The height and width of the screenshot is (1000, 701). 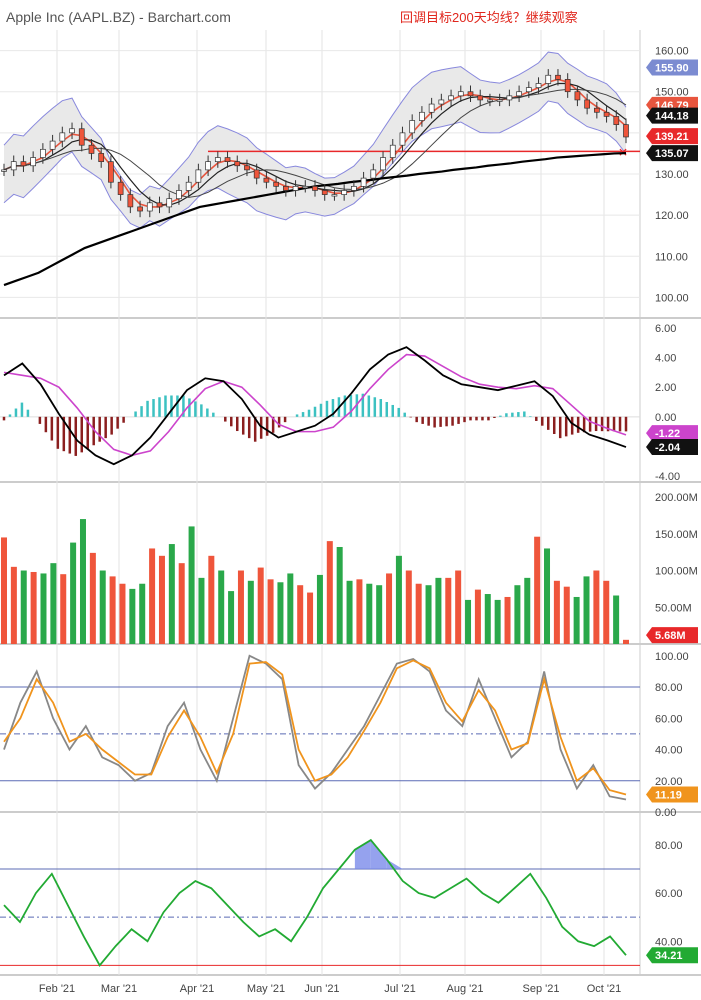 What do you see at coordinates (668, 448) in the screenshot?
I see `badge-label: -2.04` at bounding box center [668, 448].